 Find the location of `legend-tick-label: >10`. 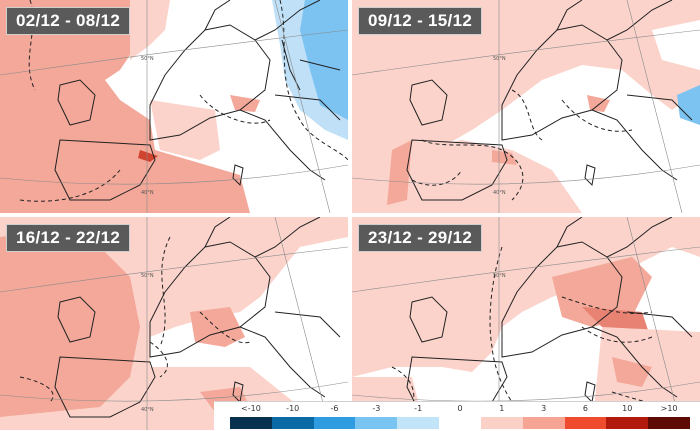

legend-tick-label: >10 is located at coordinates (669, 408).